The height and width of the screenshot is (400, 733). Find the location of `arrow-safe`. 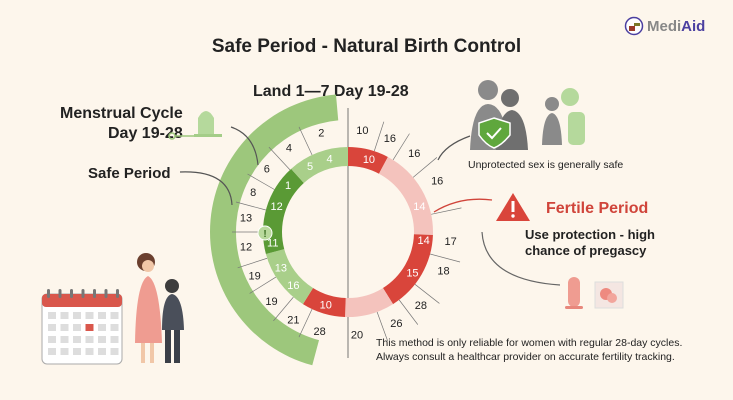

arrow-safe is located at coordinates (206, 188).